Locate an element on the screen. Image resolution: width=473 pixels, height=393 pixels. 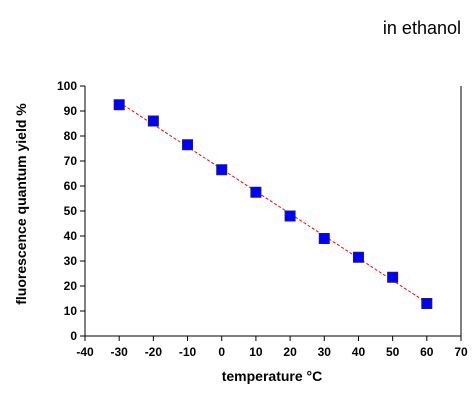
y-axis-title: fluorescence quantum yield % is located at coordinates (21, 204).